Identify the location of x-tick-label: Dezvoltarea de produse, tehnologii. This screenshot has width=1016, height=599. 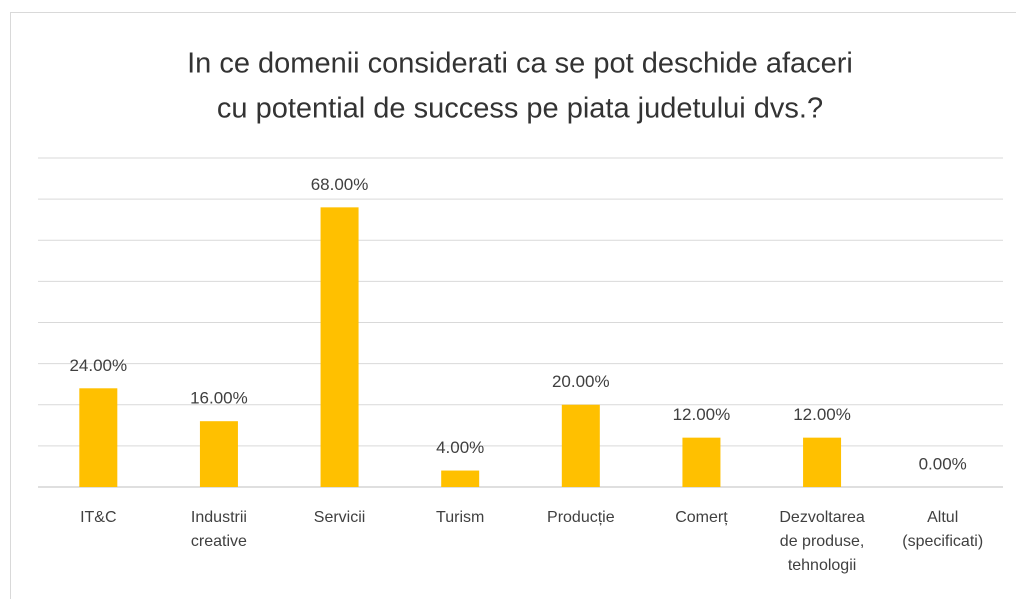
(821, 541).